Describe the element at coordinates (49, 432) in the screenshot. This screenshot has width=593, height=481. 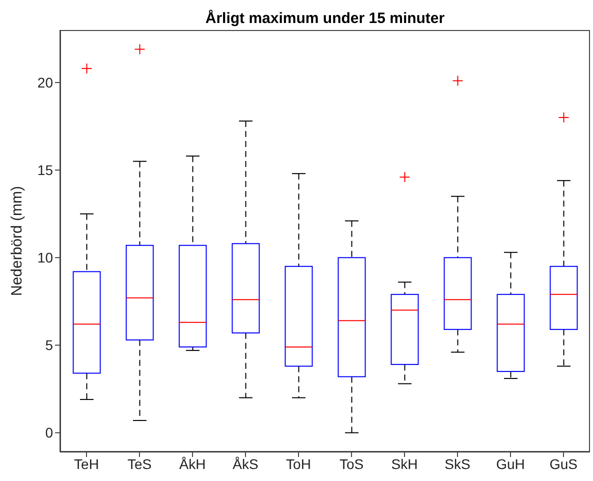
I see `y-tick-label: 0` at that location.